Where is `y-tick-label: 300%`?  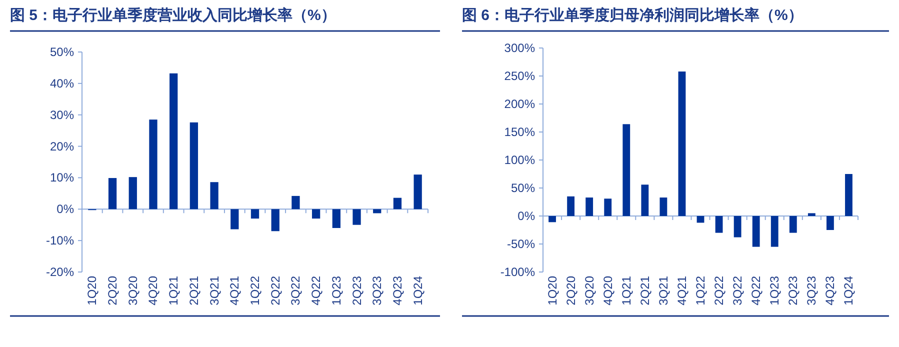
y-tick-label: 300% is located at coordinates (520, 48).